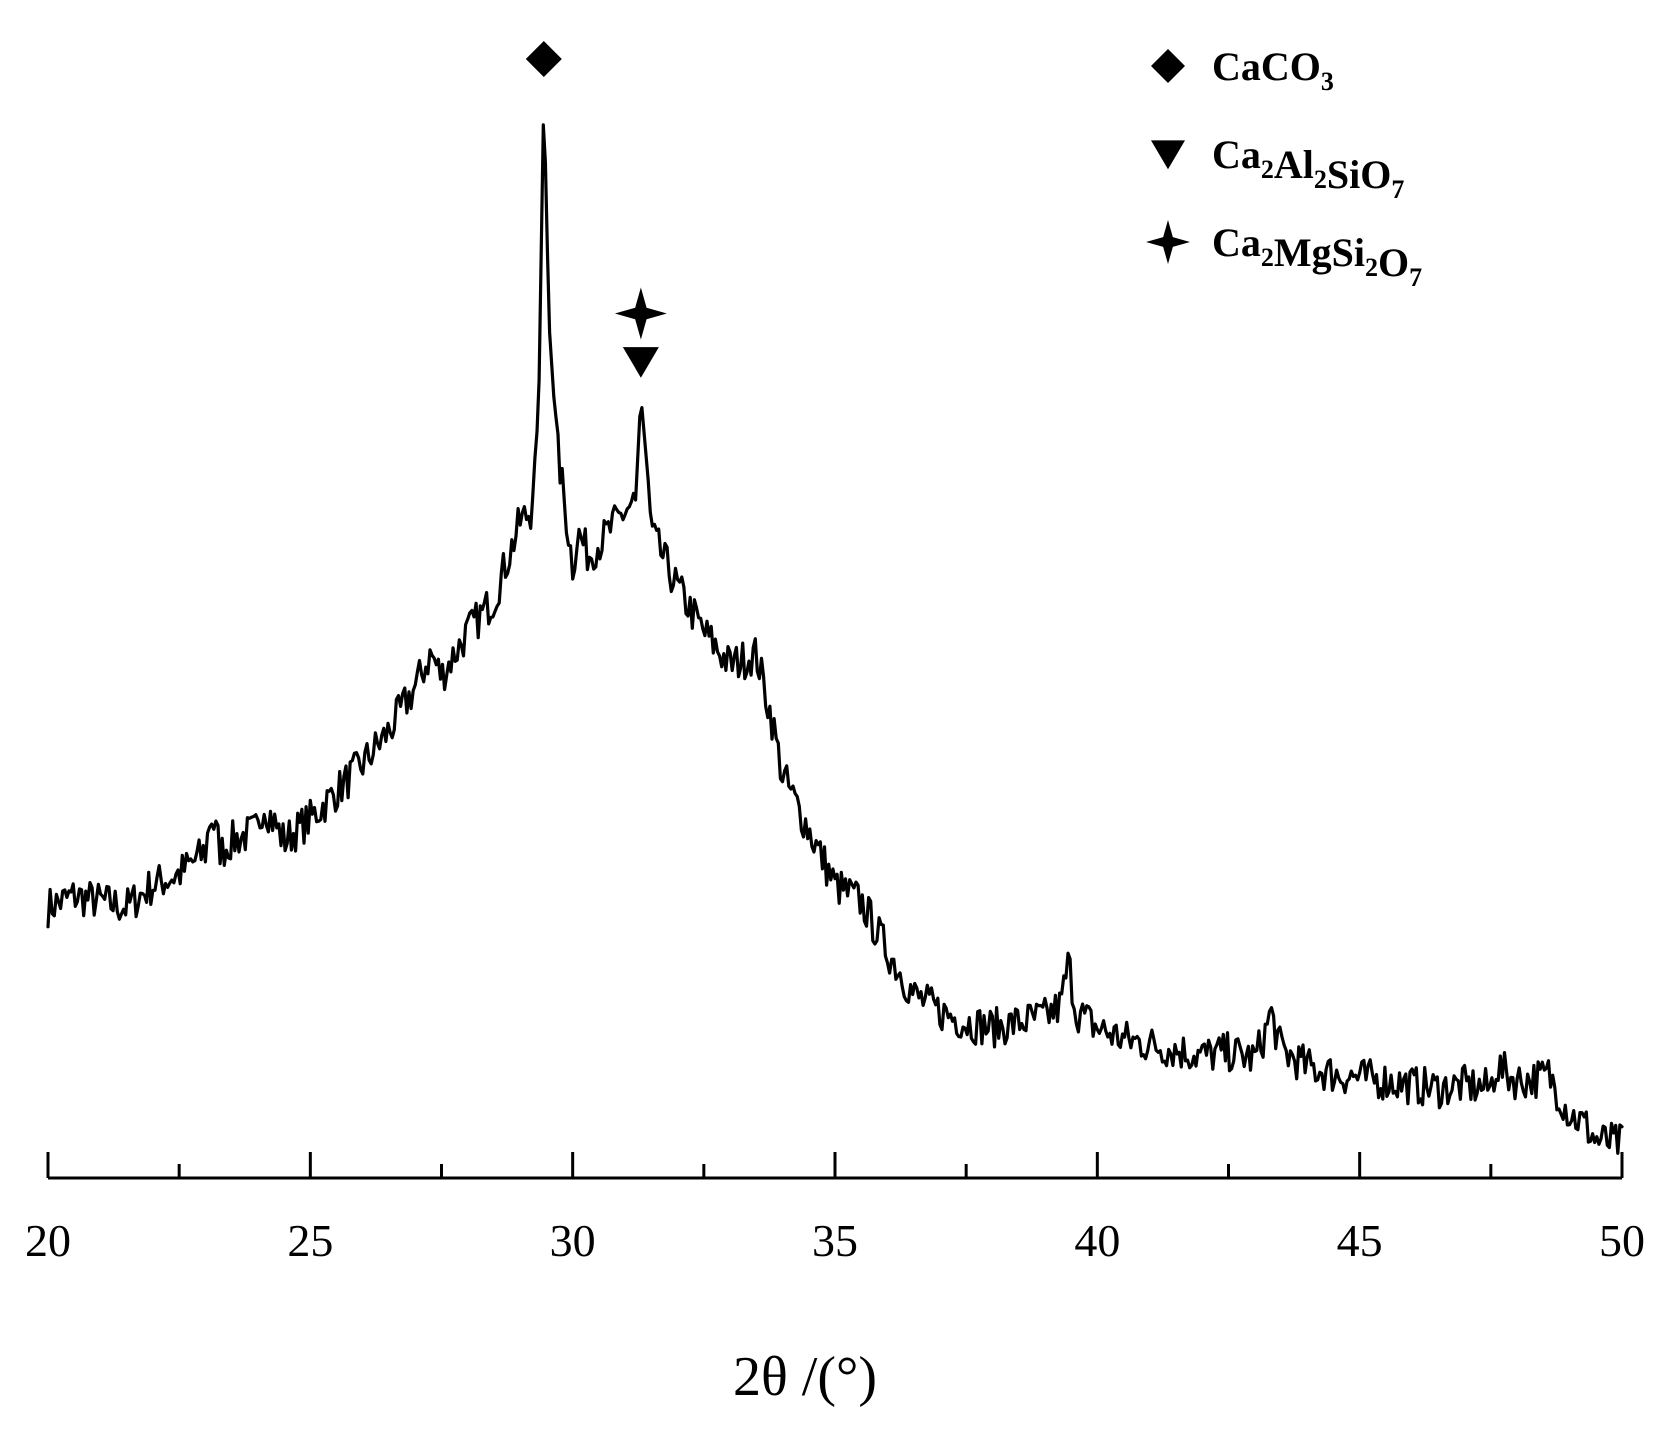 The height and width of the screenshot is (1430, 1670). I want to click on legend-label-part: O, so click(1393, 262).